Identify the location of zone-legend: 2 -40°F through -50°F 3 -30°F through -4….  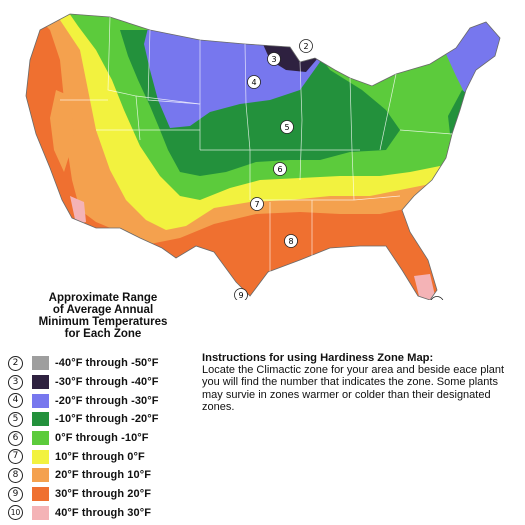
(108, 438).